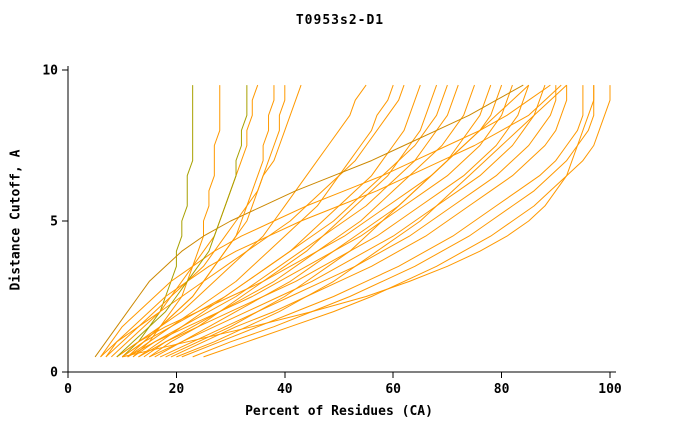 This screenshot has width=680, height=440. What do you see at coordinates (285, 389) in the screenshot?
I see `x-tick-label: 40` at bounding box center [285, 389].